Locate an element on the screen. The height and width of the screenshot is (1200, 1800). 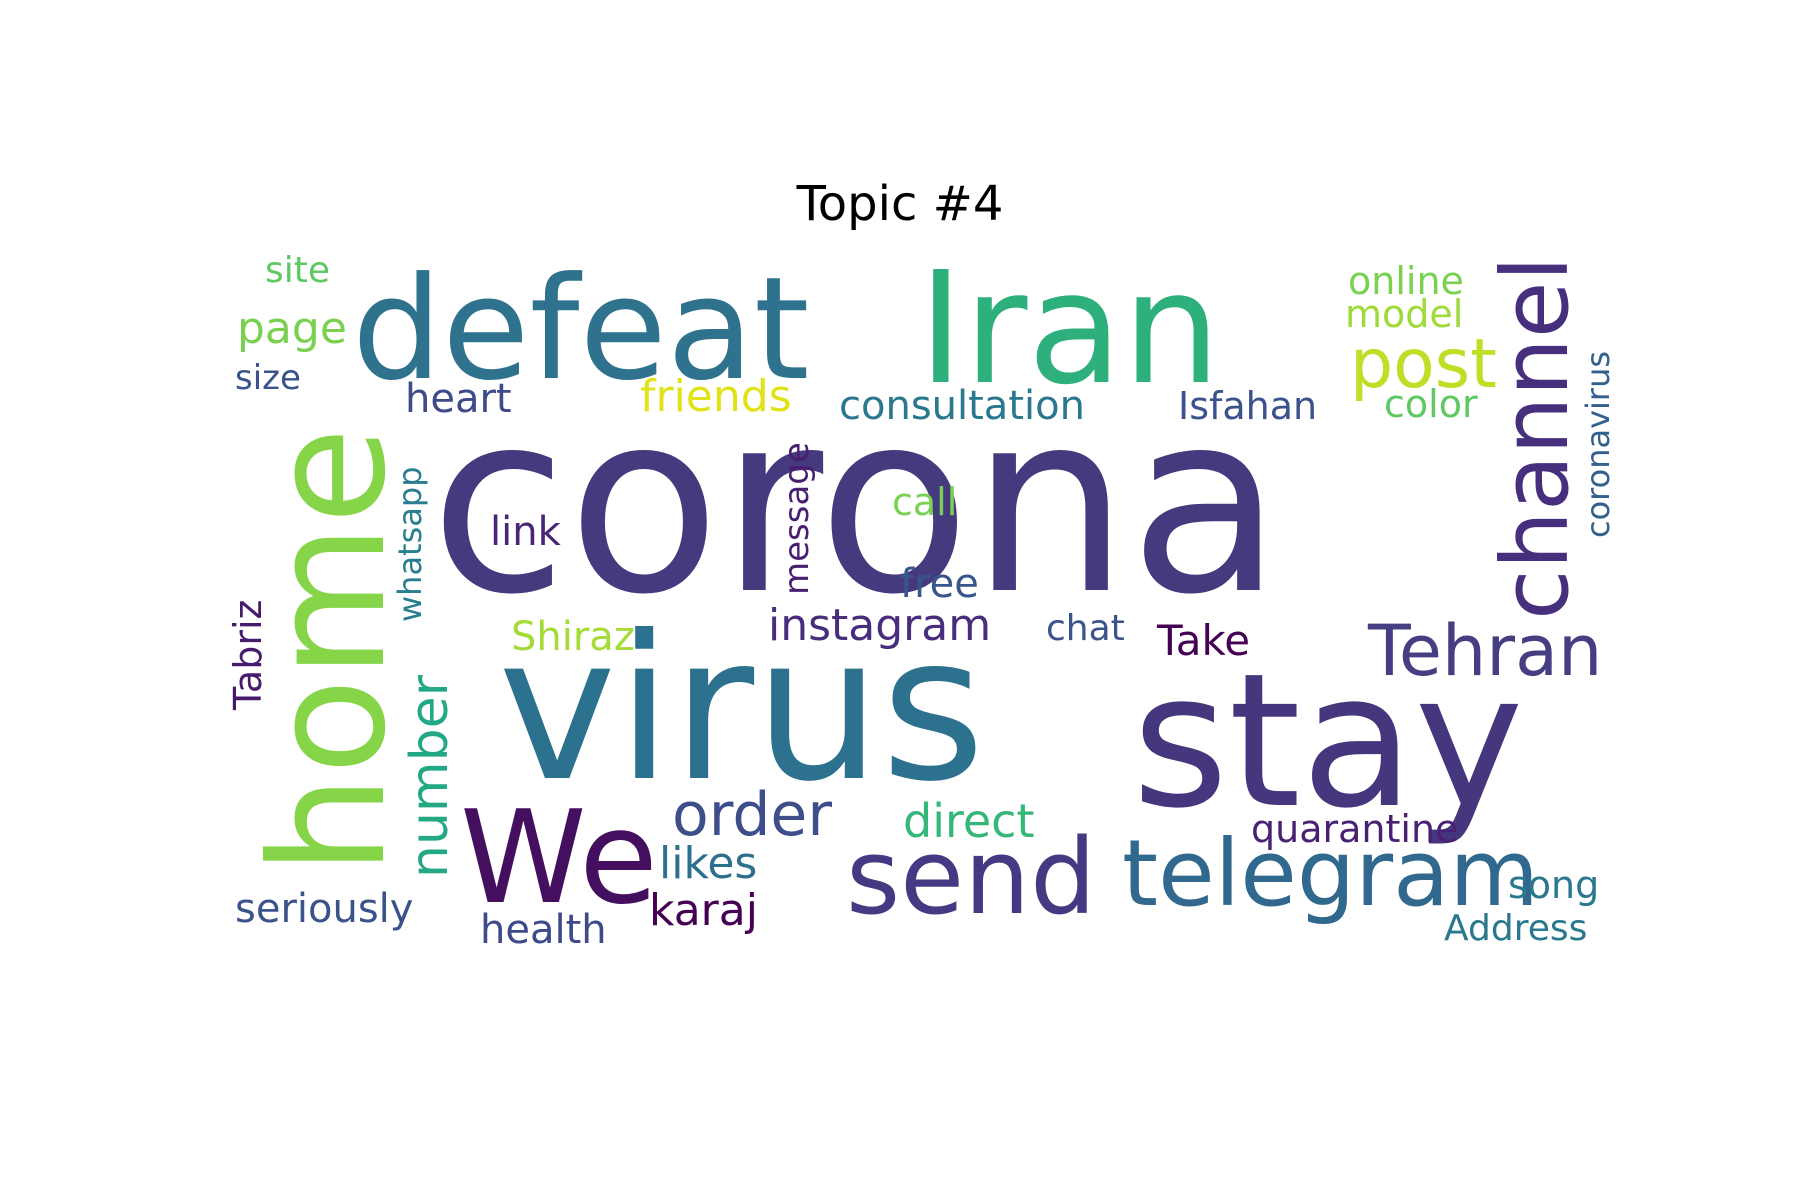
word-friends: friends is located at coordinates (716, 396).